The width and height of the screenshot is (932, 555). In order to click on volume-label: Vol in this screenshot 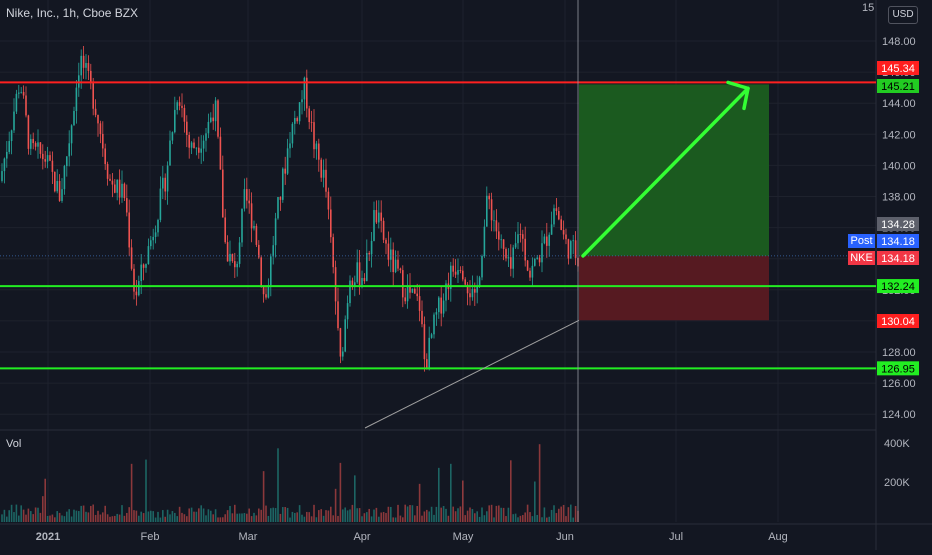, I will do `click(14, 444)`.